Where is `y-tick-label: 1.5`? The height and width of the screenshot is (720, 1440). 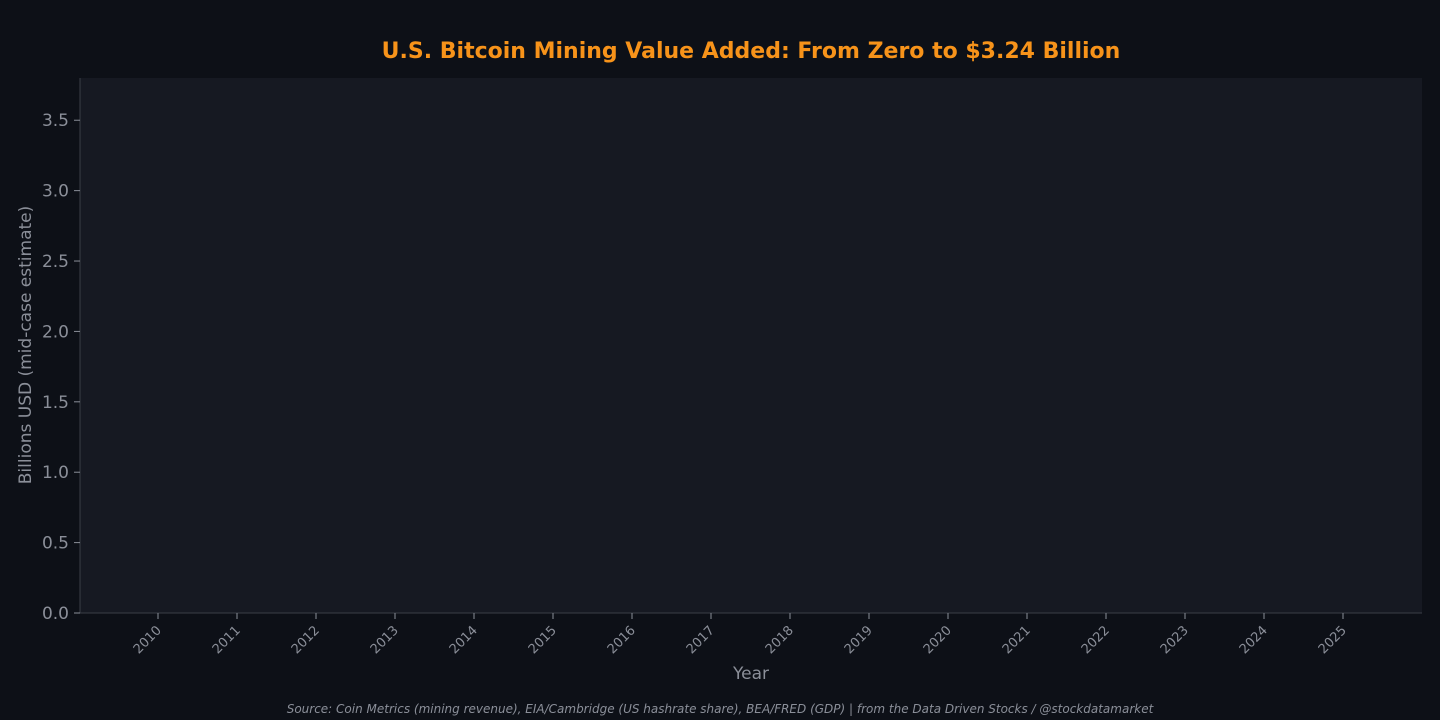
y-tick-label: 1.5 is located at coordinates (55, 403).